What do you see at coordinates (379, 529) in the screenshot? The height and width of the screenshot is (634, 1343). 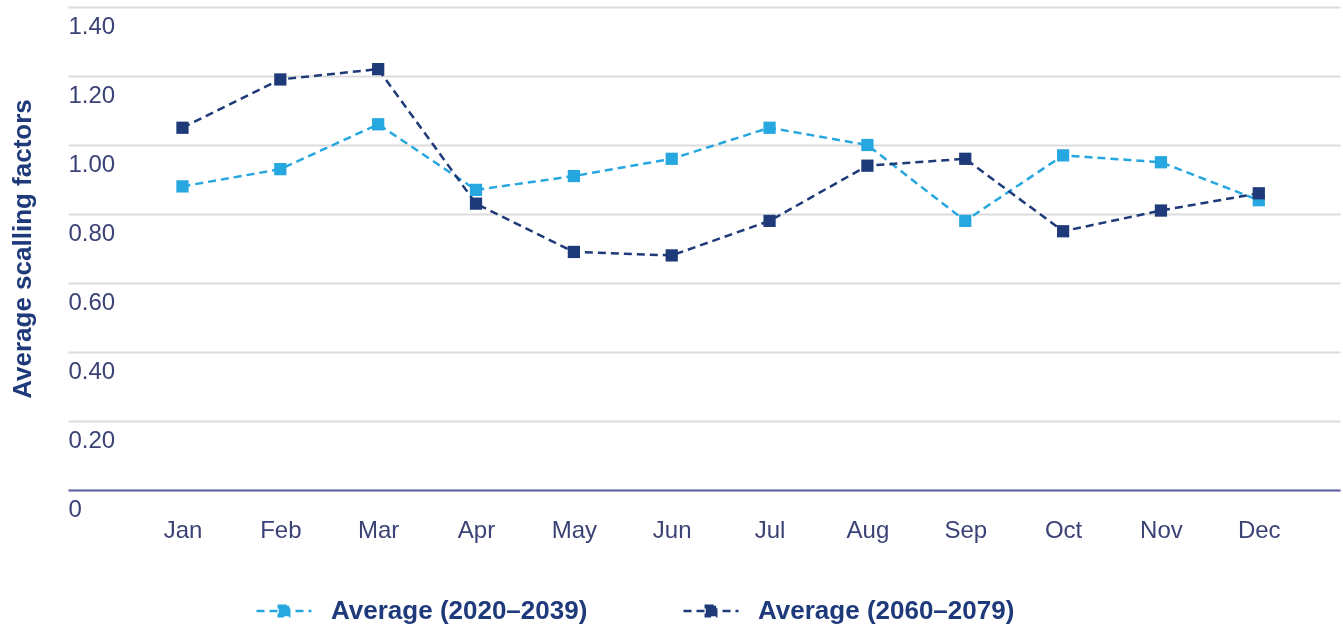 I see `x-tick-label: Mar` at bounding box center [379, 529].